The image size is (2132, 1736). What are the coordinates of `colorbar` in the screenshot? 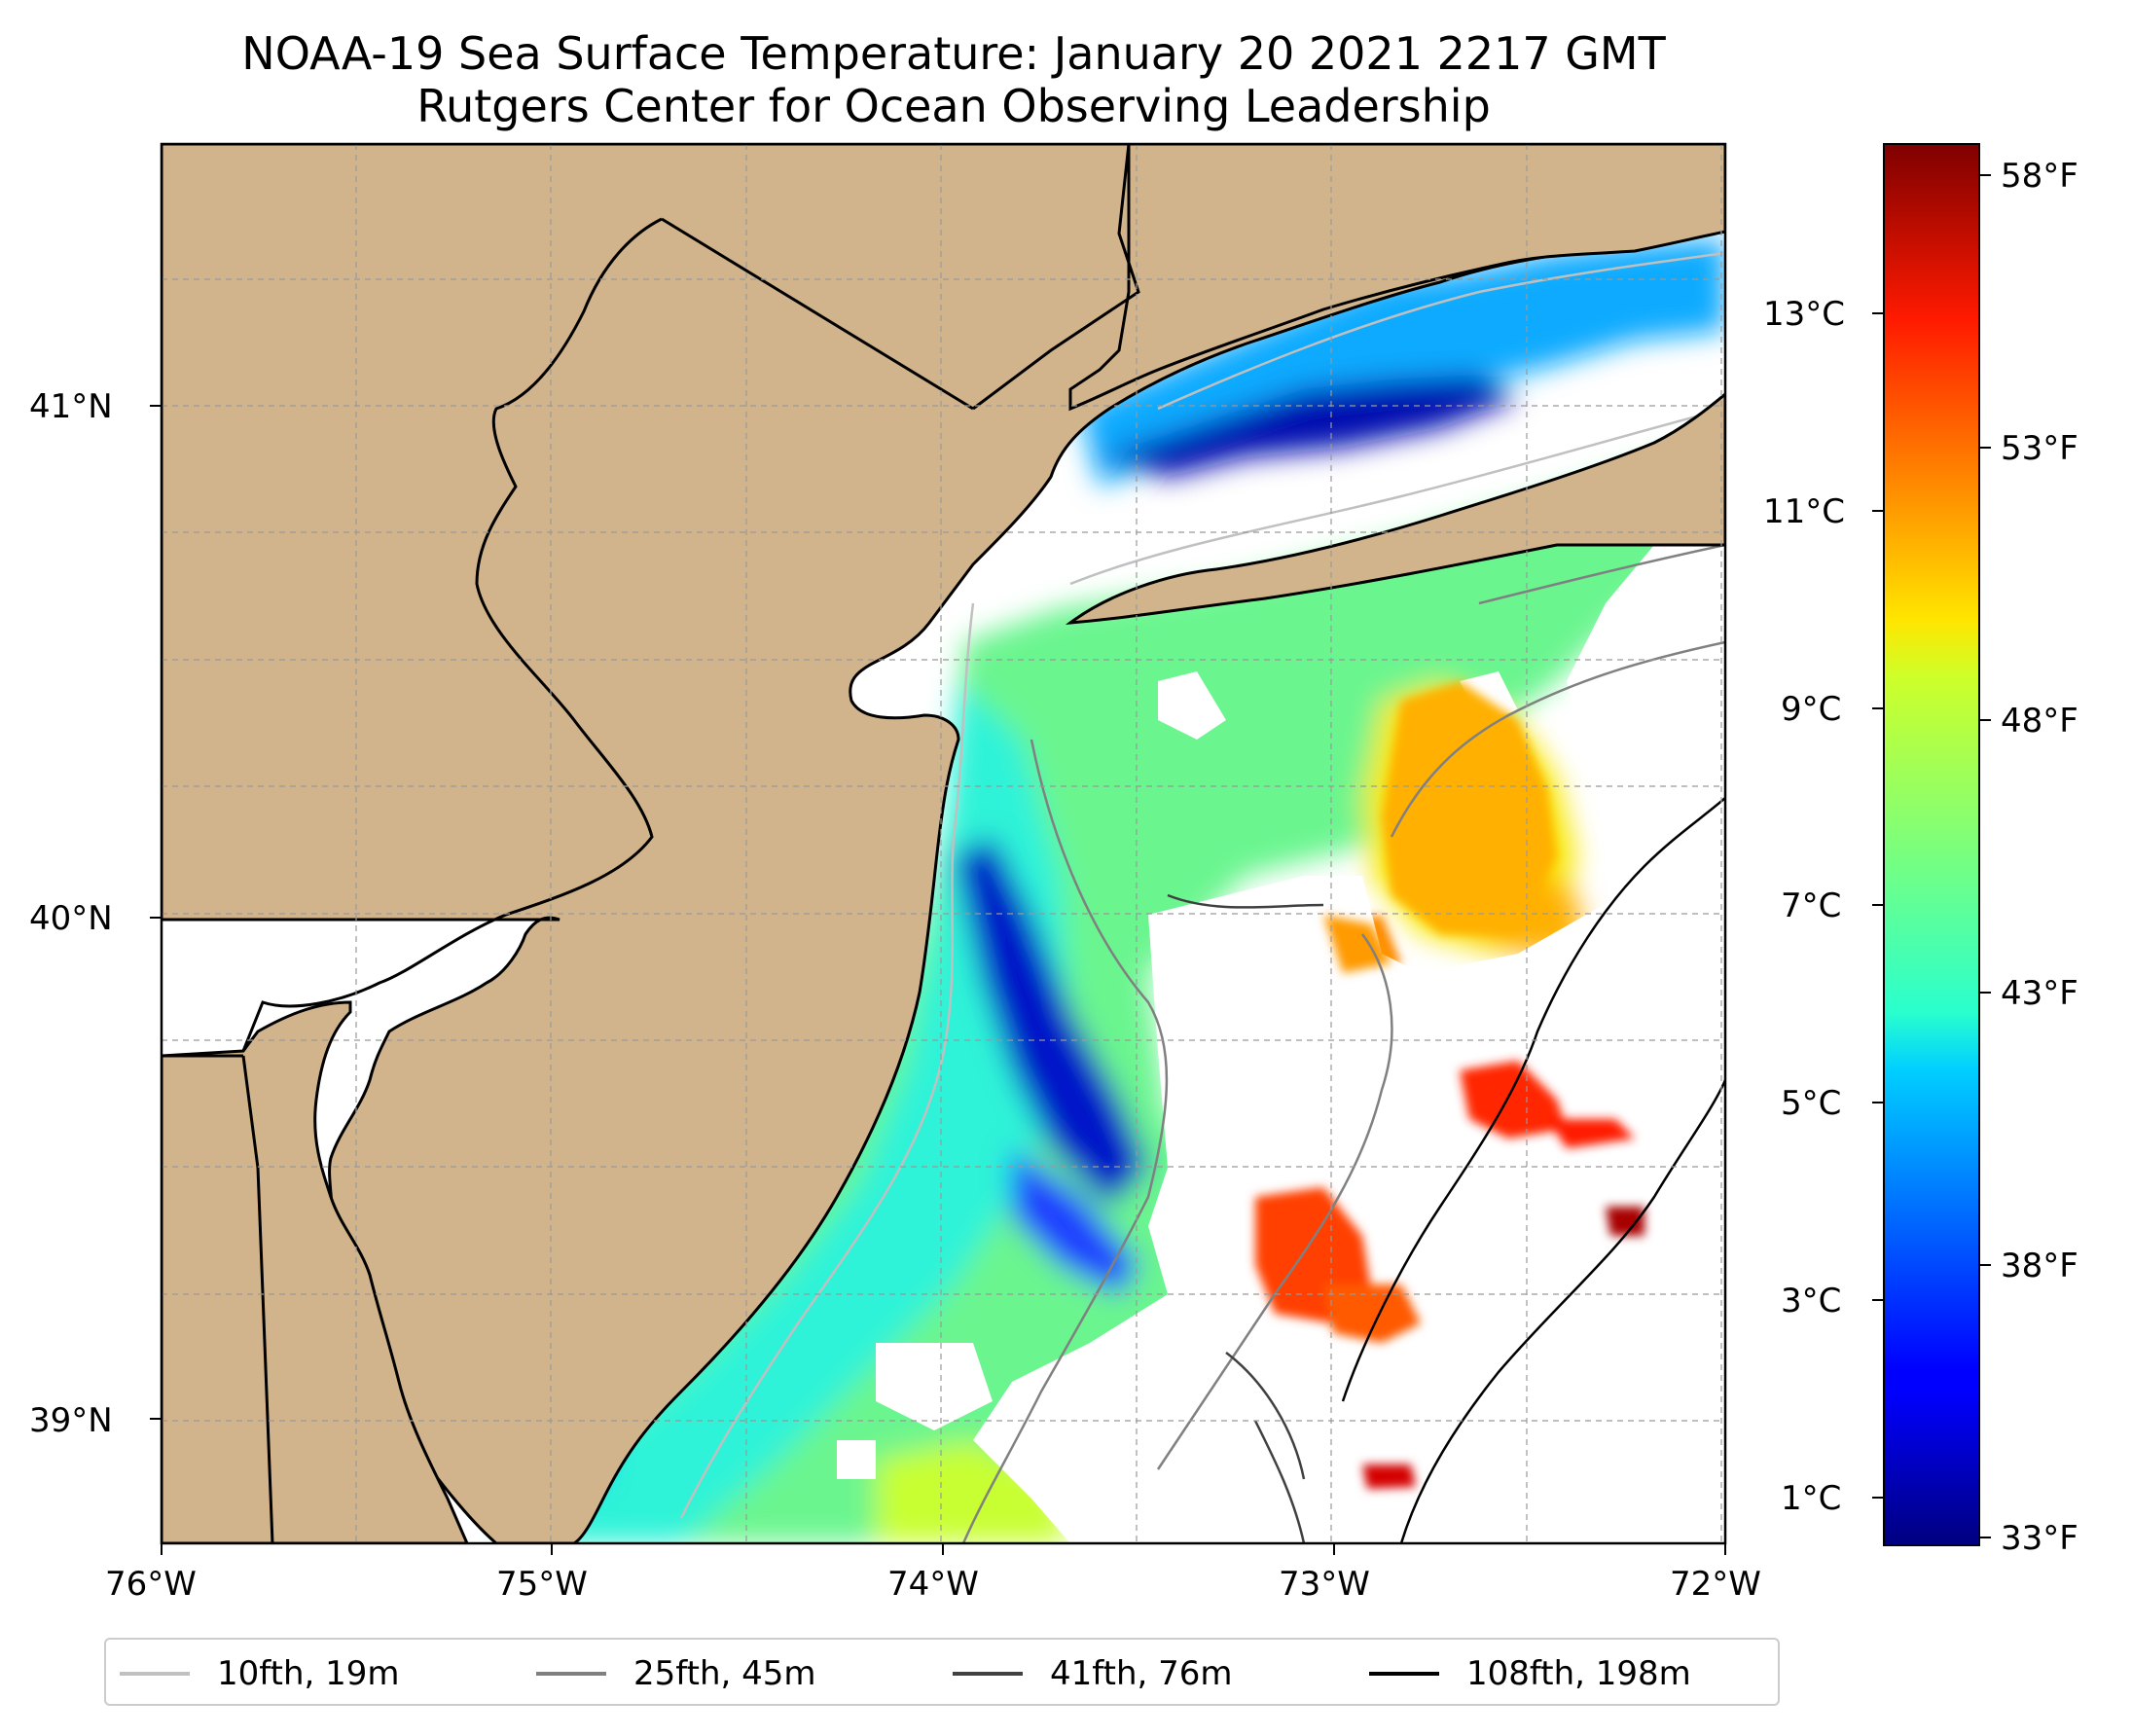 It's located at (1932, 845).